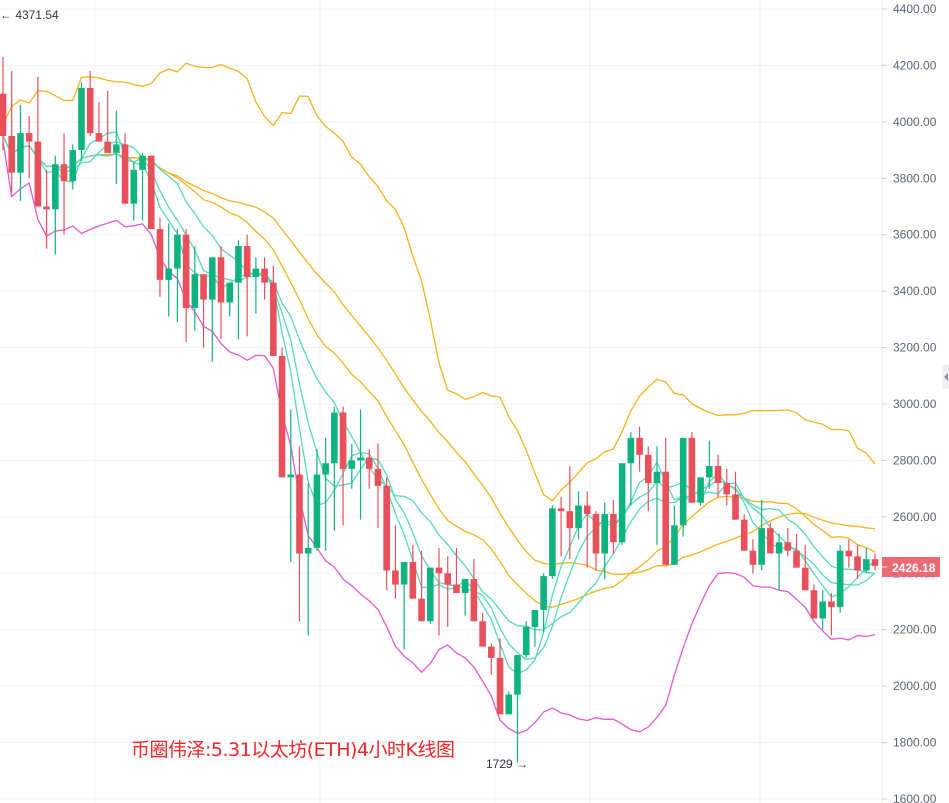 The height and width of the screenshot is (803, 949). I want to click on low-marker: 1729 →, so click(507, 764).